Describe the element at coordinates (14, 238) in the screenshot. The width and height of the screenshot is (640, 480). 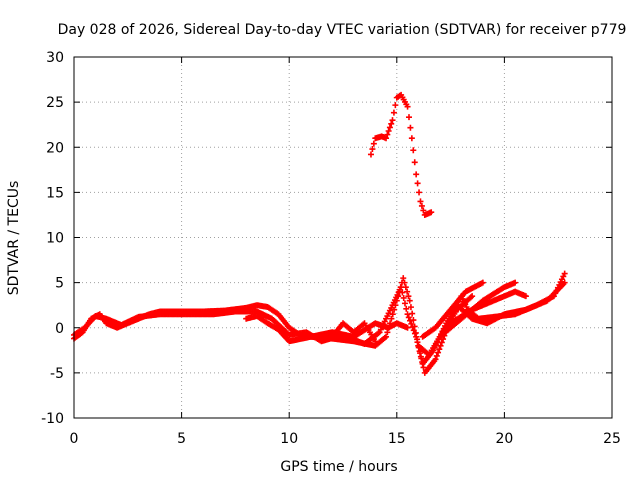
I see `y-axis-label: SDTVAR / TECUs` at that location.